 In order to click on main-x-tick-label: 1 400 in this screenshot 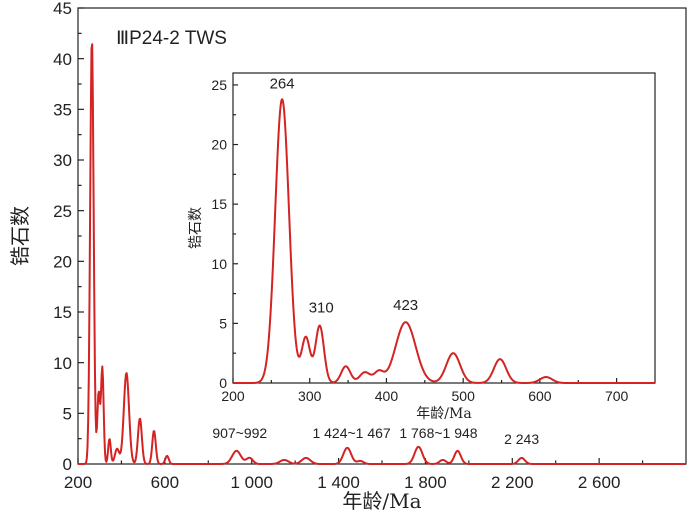, I will do `click(338, 482)`.